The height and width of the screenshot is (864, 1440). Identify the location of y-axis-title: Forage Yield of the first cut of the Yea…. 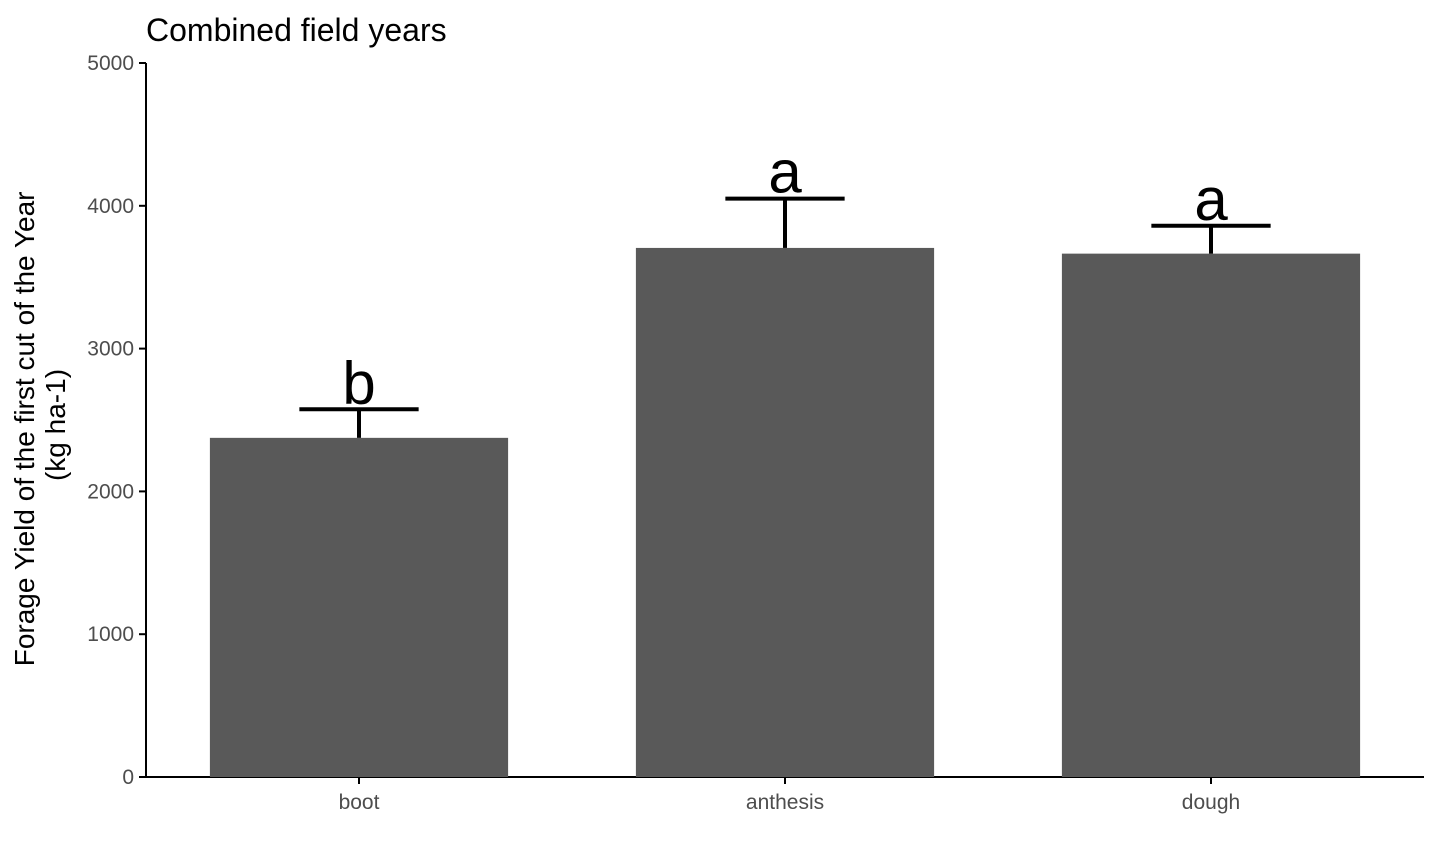
(40, 425).